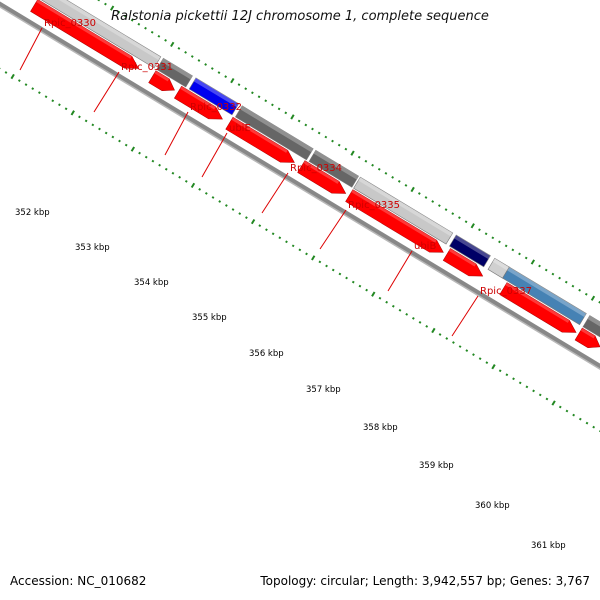 The width and height of the screenshot is (600, 600). Describe the element at coordinates (151, 283) in the screenshot. I see `kbp-label: 354 kbp` at that location.